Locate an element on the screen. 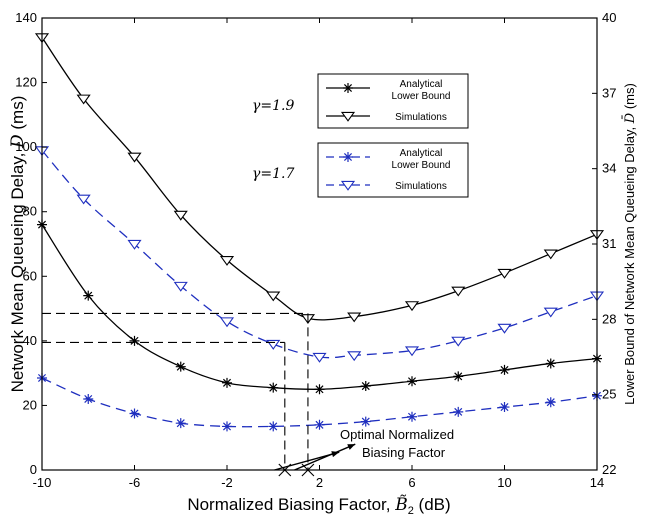 The width and height of the screenshot is (645, 519). x-axis-label-symbol: B̃ is located at coordinates (401, 505).